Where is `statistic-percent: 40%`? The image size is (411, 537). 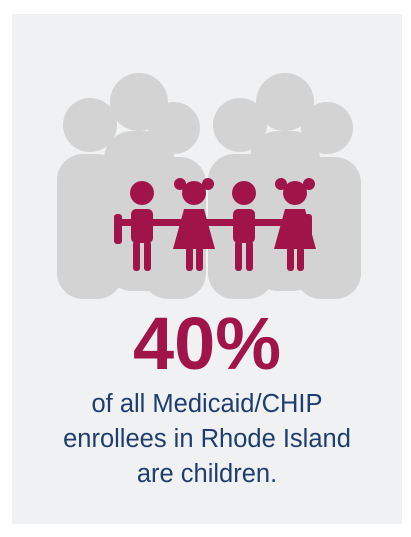
statistic-percent: 40% is located at coordinates (207, 343).